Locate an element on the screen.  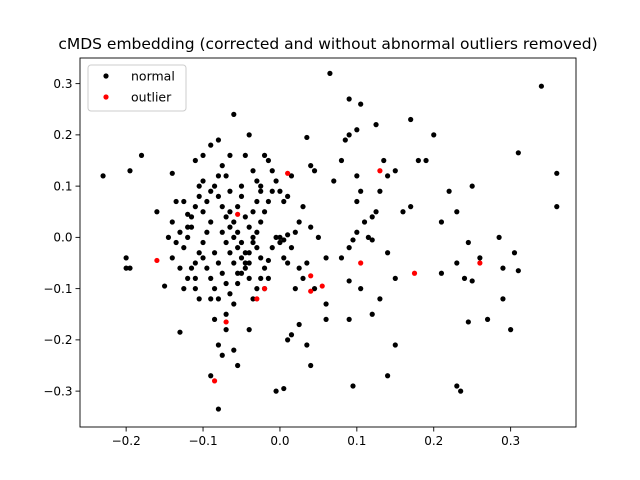
legend-marker-outlier is located at coordinates (106, 97).